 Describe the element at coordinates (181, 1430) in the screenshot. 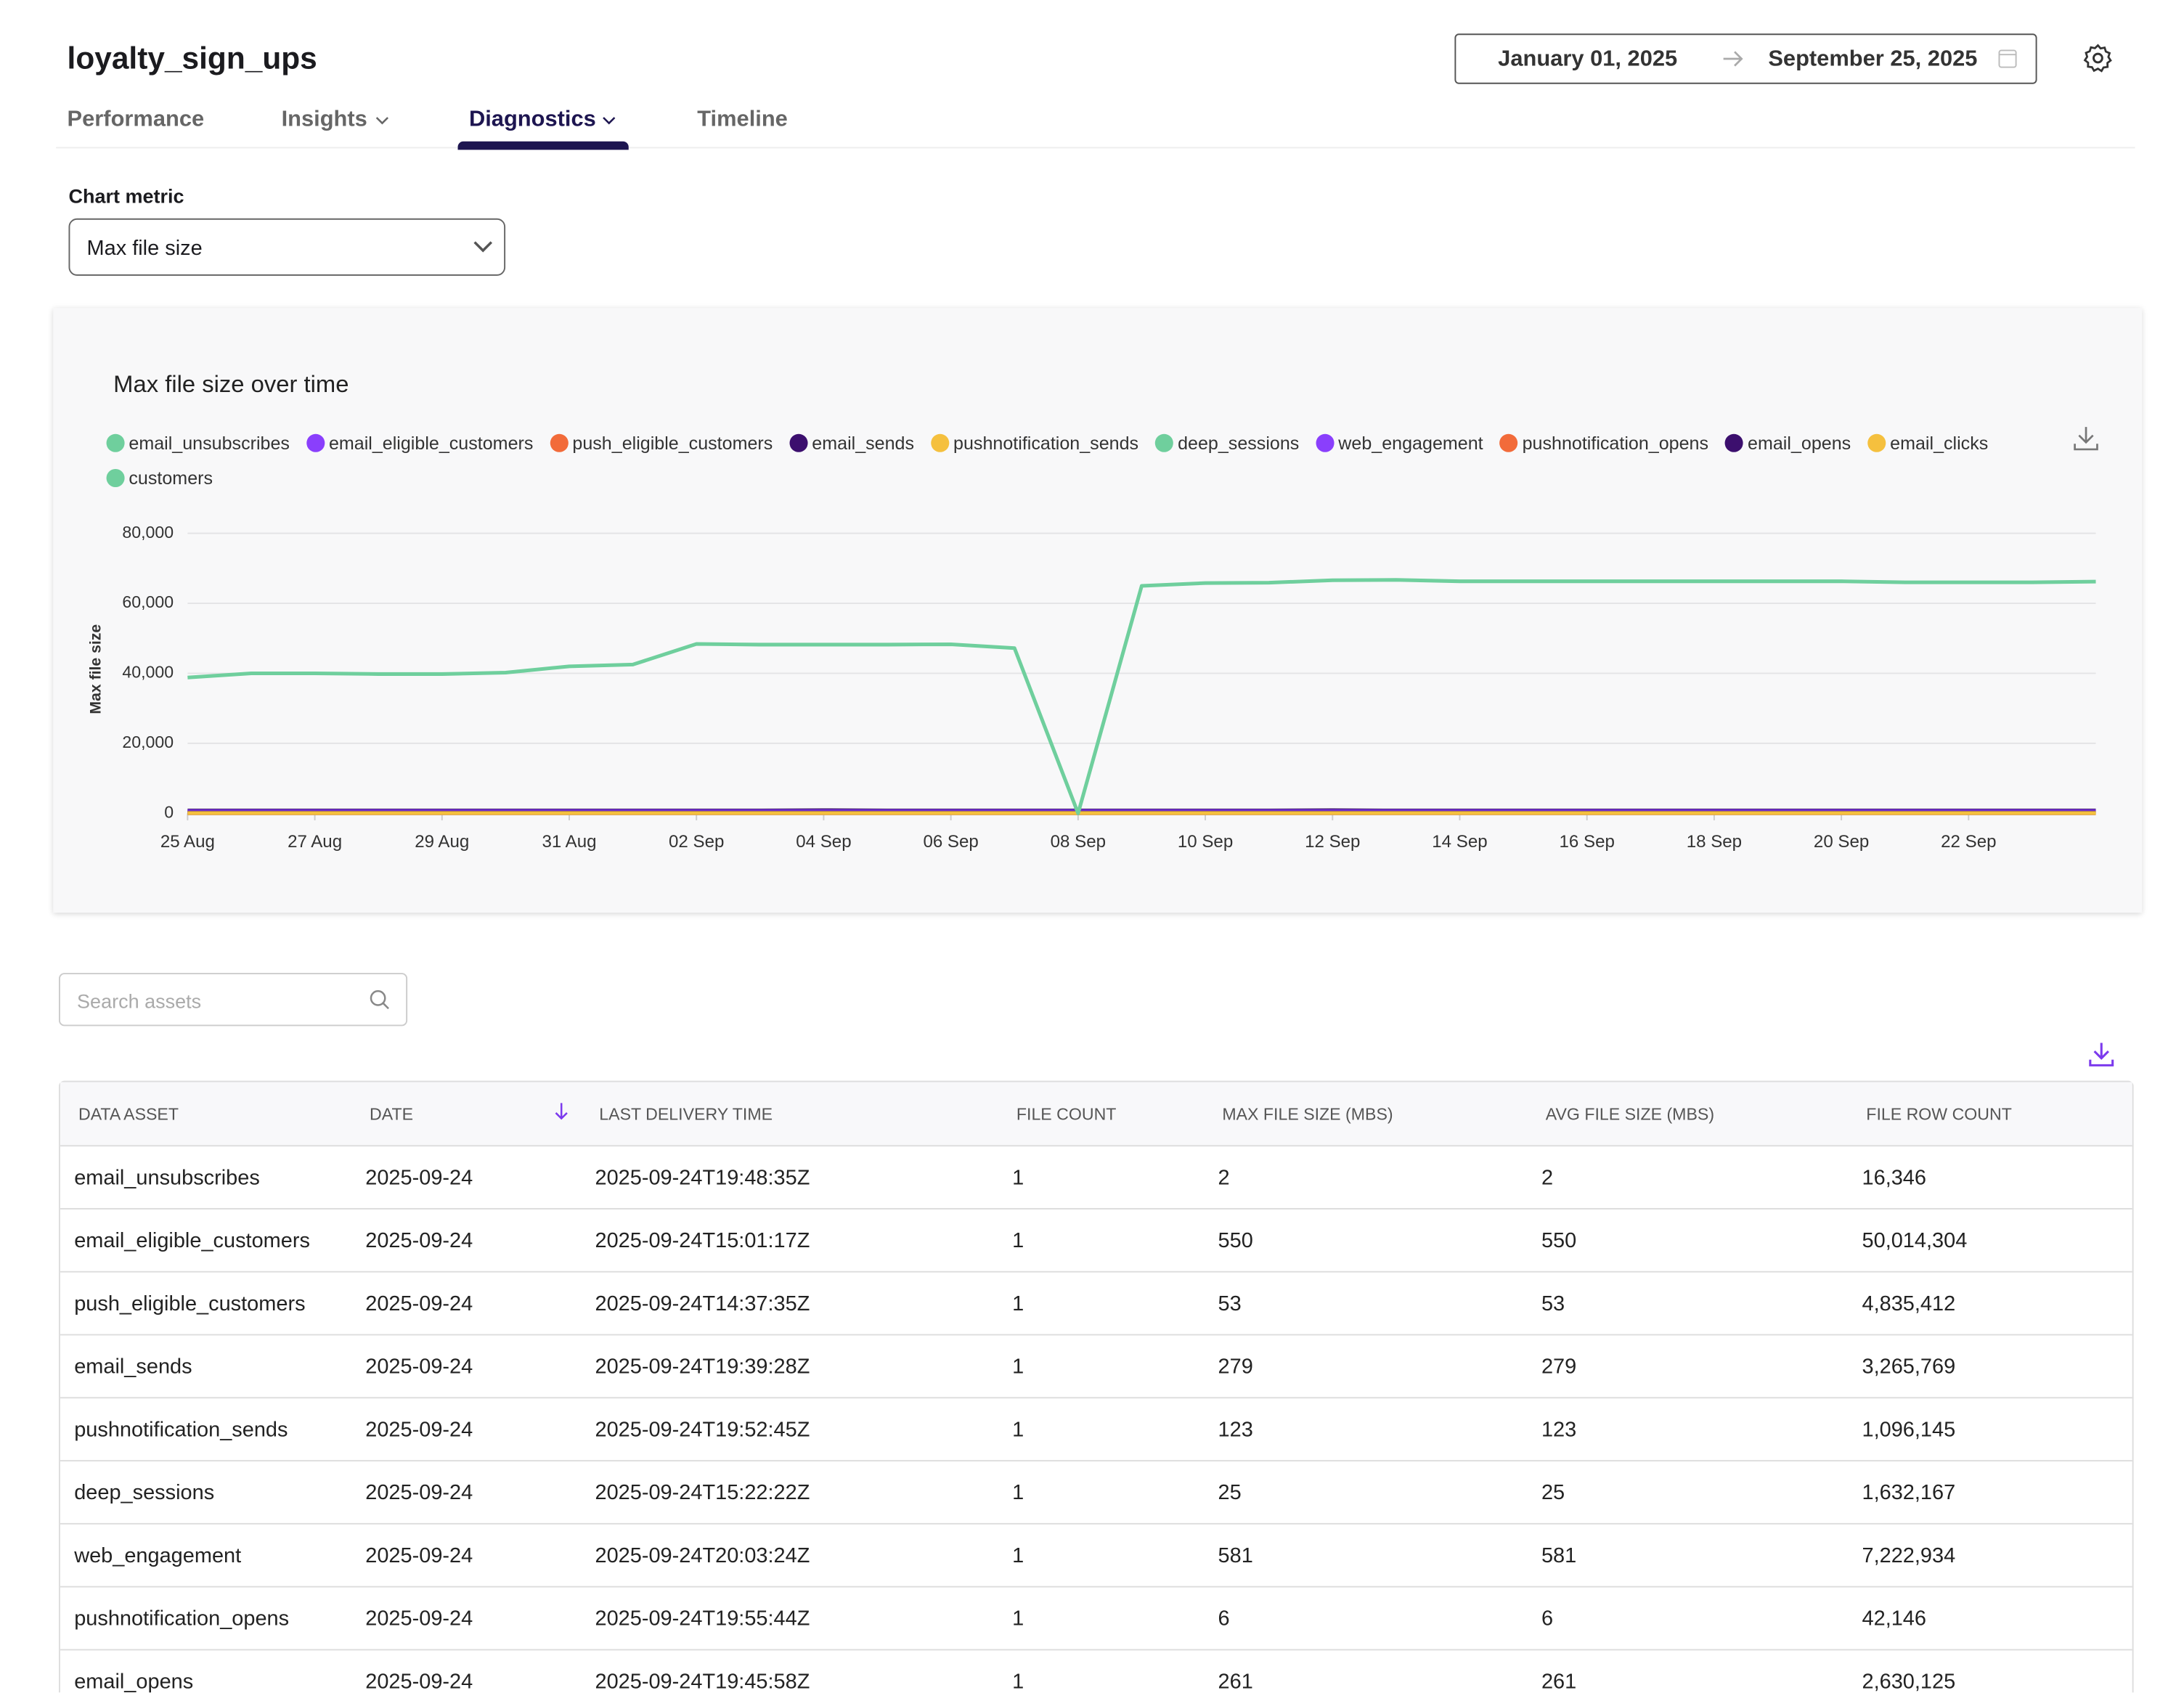

I see `table-cell: pushnotification_sends` at that location.